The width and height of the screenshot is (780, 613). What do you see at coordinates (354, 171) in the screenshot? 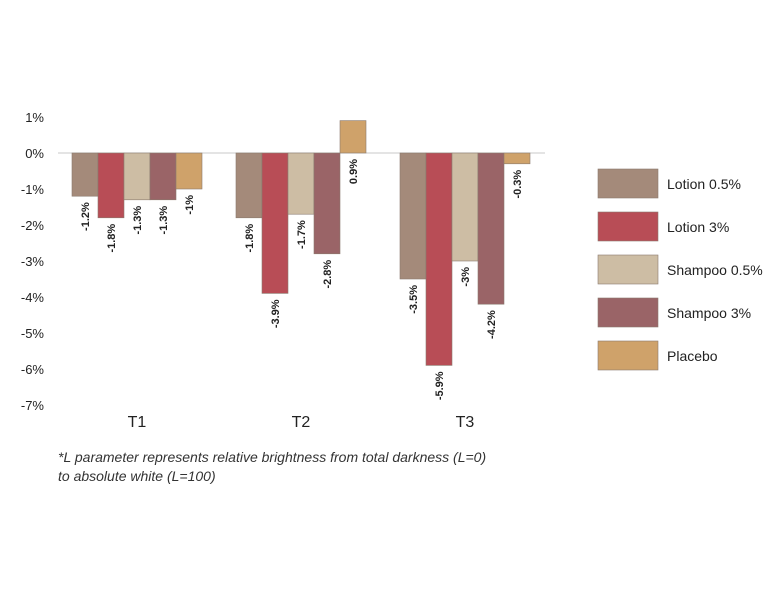
I see `bar-value-label: 0.9%` at bounding box center [354, 171].